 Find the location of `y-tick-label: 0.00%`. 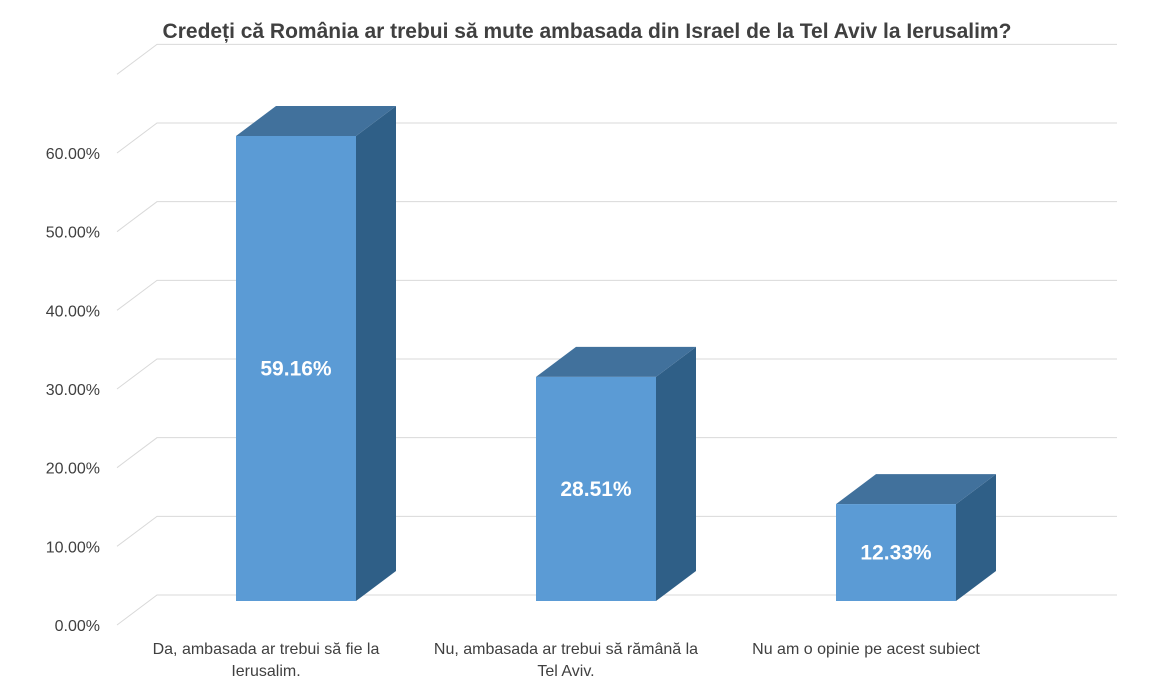

y-tick-label: 0.00% is located at coordinates (77, 626).